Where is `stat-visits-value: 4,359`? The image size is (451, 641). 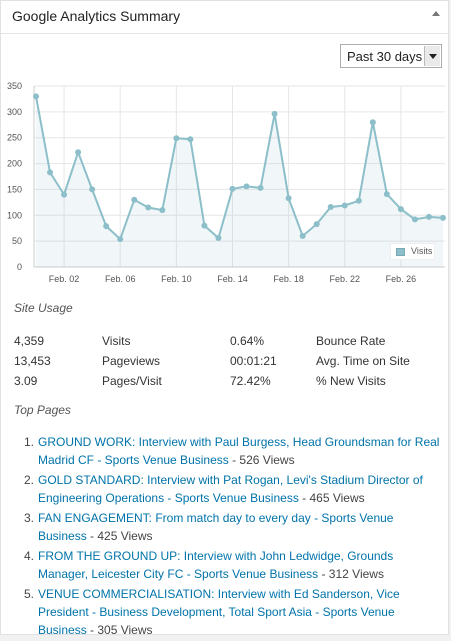
stat-visits-value: 4,359 is located at coordinates (29, 341).